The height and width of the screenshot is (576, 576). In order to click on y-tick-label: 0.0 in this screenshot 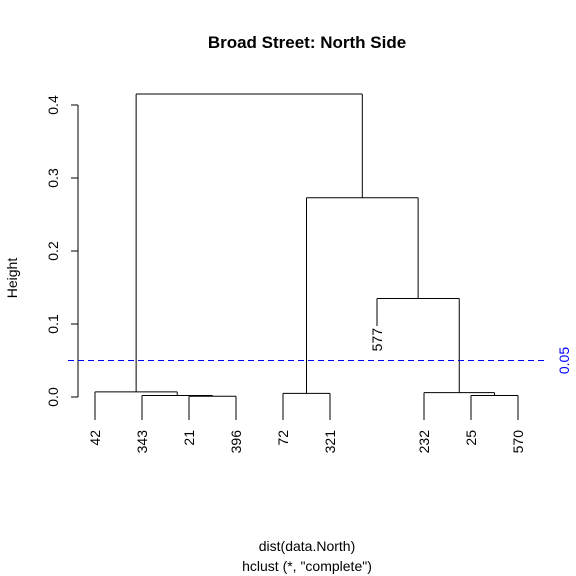, I will do `click(53, 397)`.